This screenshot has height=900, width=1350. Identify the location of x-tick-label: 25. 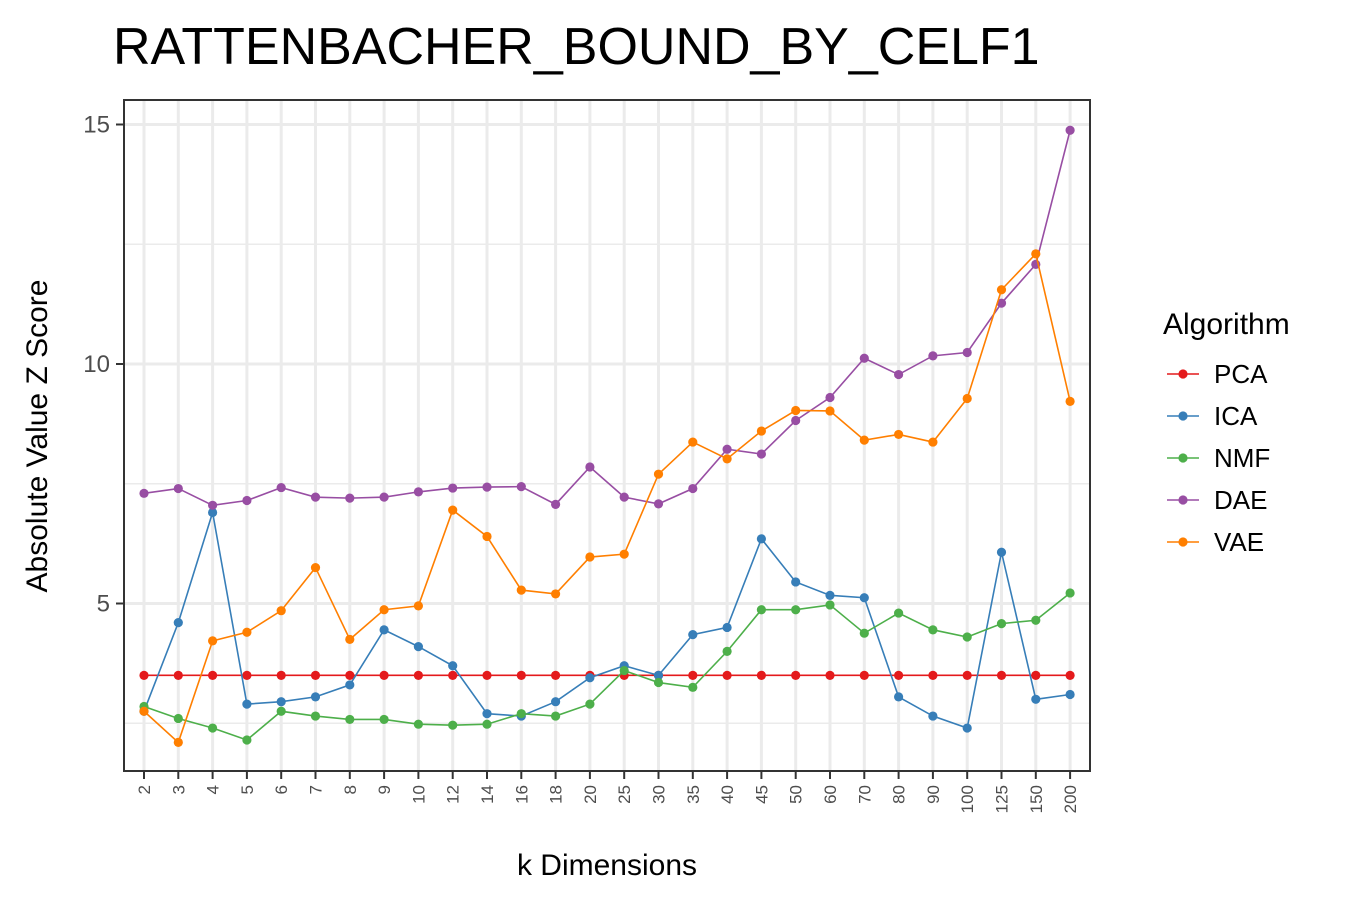
(624, 794).